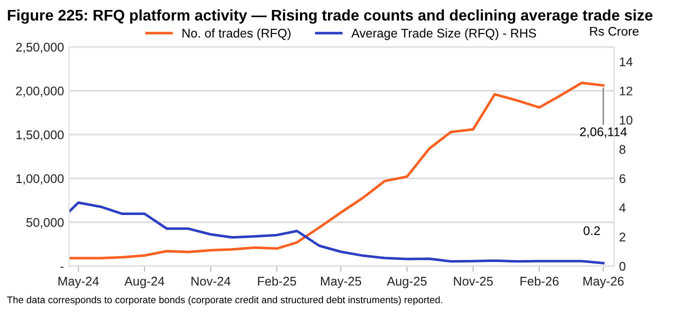  I want to click on y-tick-label: 1,00,000, so click(40, 179).